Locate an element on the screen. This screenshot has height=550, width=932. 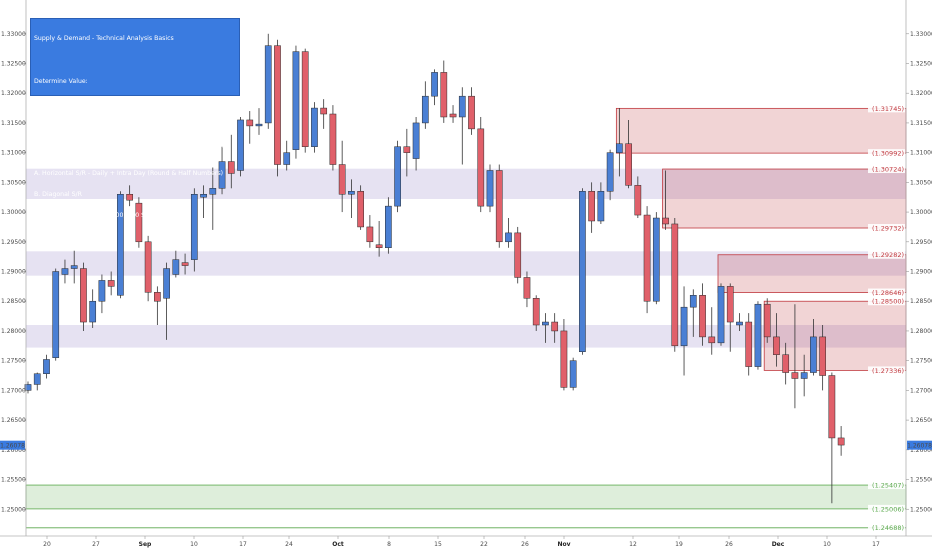
y-tick-label-right-12: 1.27500 is located at coordinates (921, 361).